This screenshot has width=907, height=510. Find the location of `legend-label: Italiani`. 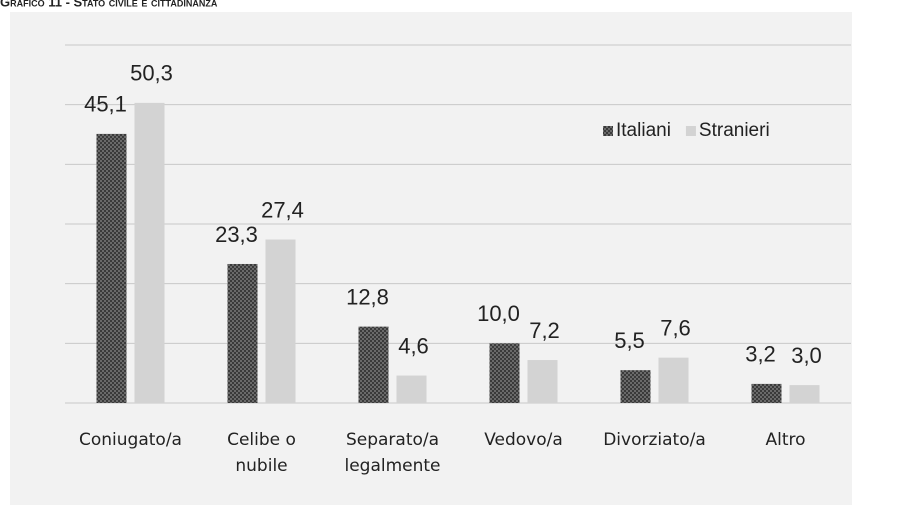

legend-label: Italiani is located at coordinates (643, 130).